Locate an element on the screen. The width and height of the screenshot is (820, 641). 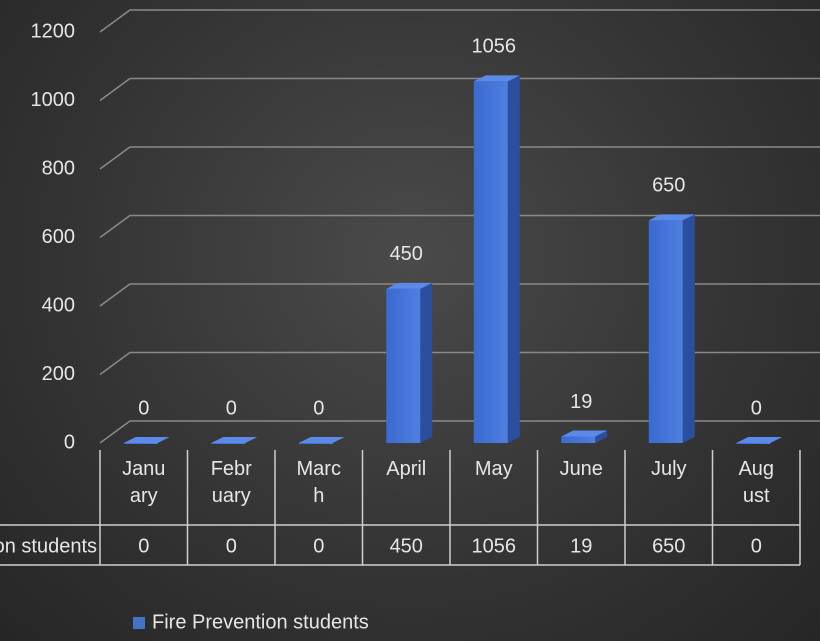
y-tick-label: 0 is located at coordinates (69, 442).